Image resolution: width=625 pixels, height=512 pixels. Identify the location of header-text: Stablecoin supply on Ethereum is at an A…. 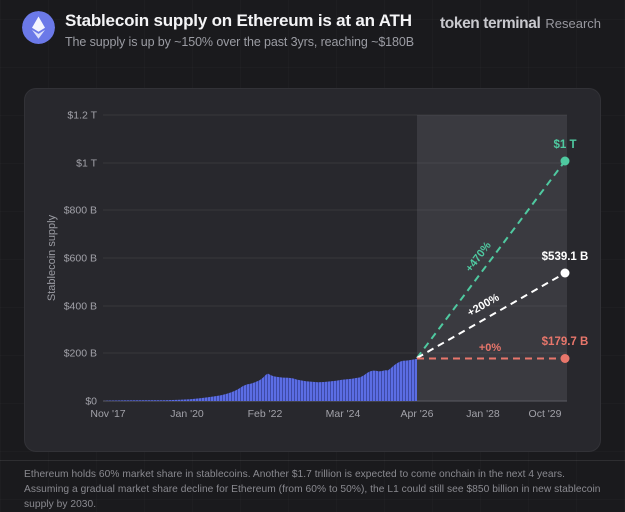
(239, 30).